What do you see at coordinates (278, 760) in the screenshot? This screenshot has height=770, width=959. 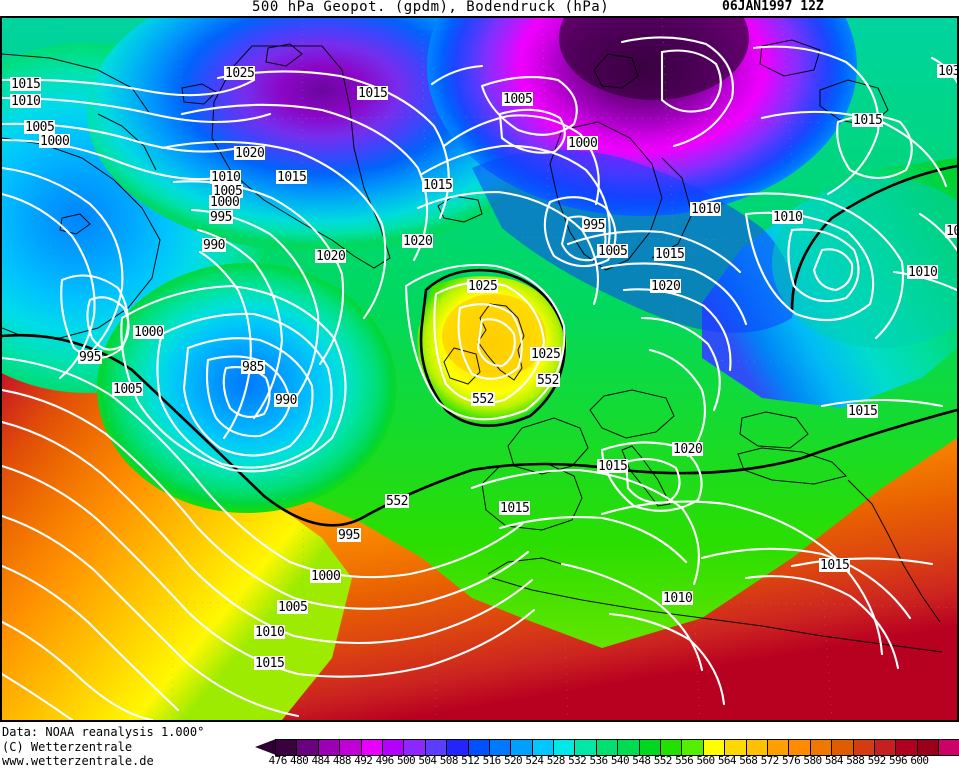 I see `colorbar-tick-label: 476` at bounding box center [278, 760].